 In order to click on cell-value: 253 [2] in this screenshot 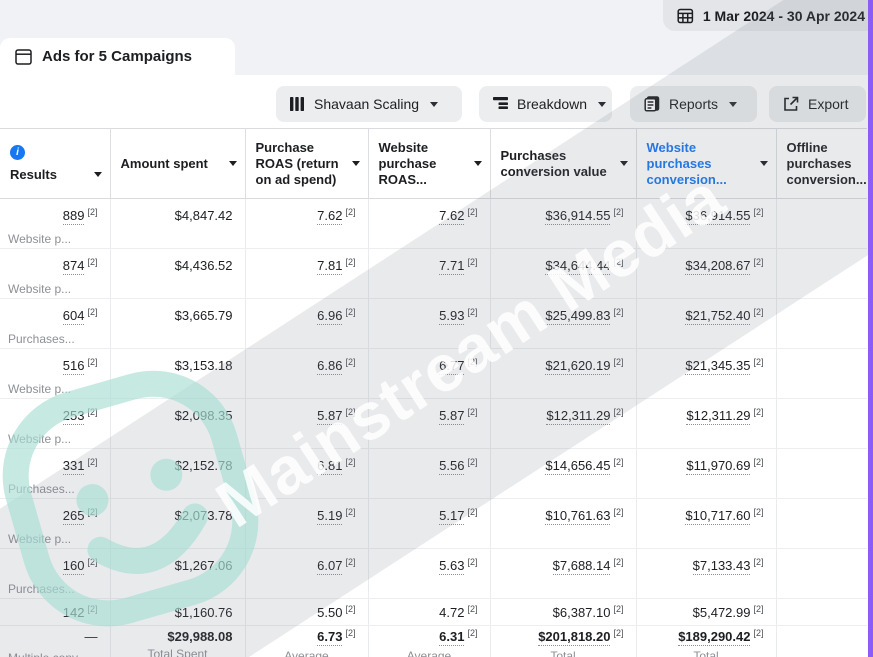, I will do `click(80, 416)`.